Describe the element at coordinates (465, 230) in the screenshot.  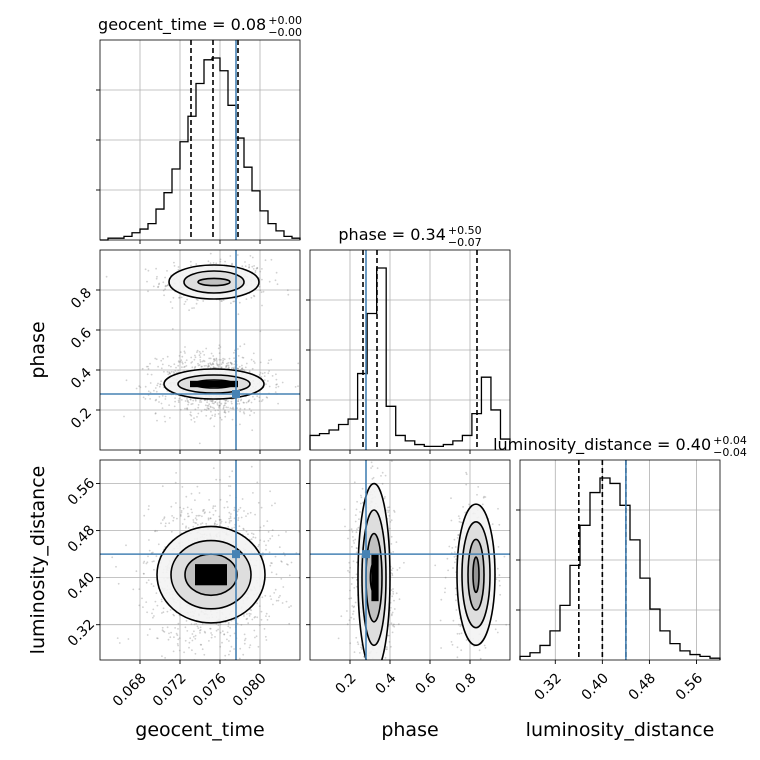
I see `title-upper-error: +0.50` at that location.